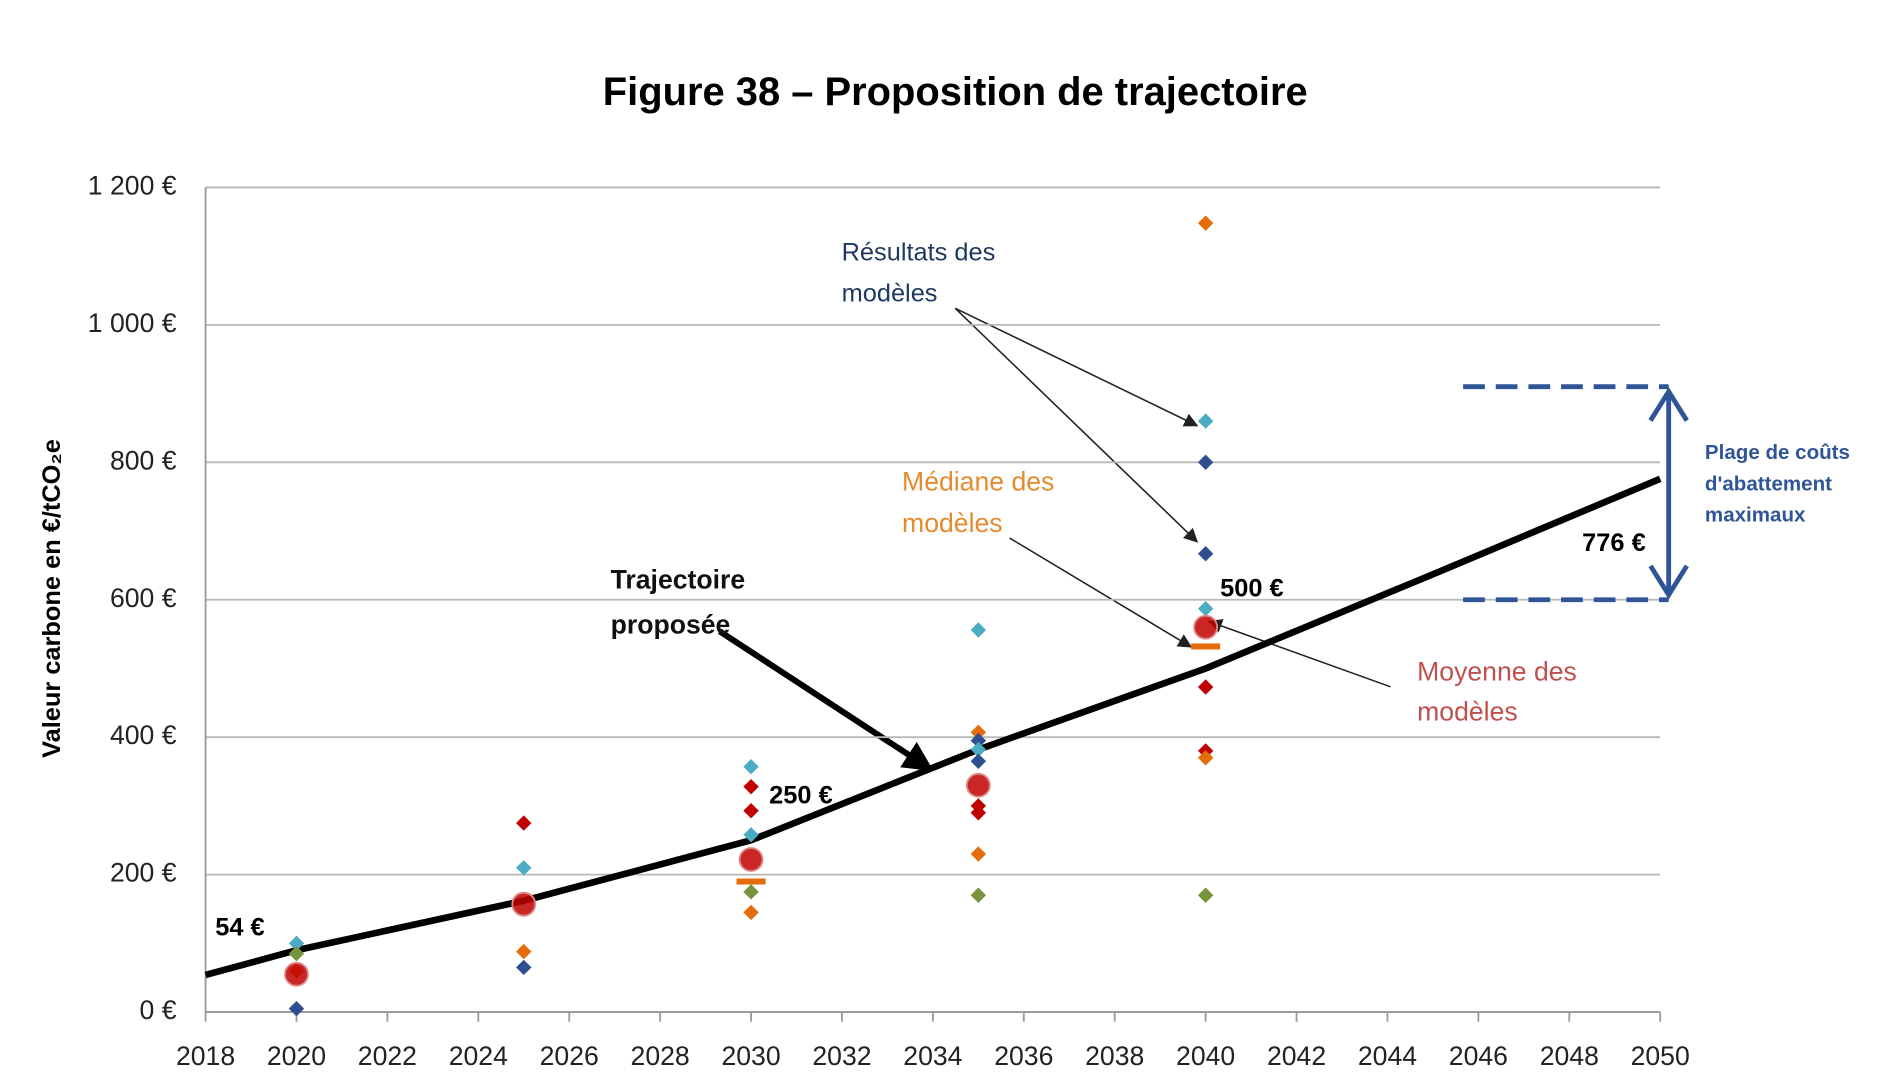 Image resolution: width=1896 pixels, height=1086 pixels. Describe the element at coordinates (239, 928) in the screenshot. I see `data-label: 54 €` at that location.